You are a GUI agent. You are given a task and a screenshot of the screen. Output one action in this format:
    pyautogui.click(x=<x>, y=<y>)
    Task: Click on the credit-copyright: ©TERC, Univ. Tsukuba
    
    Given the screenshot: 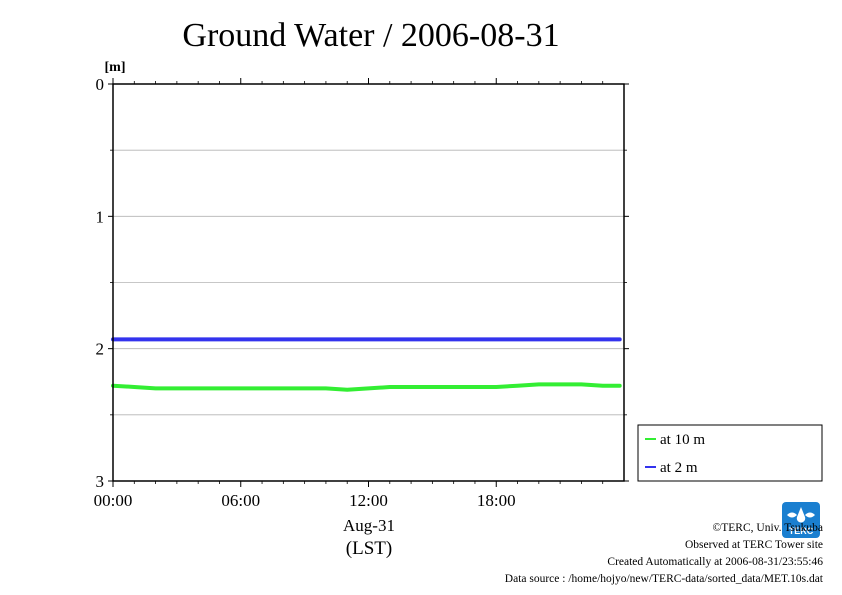 What is the action you would take?
    pyautogui.click(x=767, y=528)
    